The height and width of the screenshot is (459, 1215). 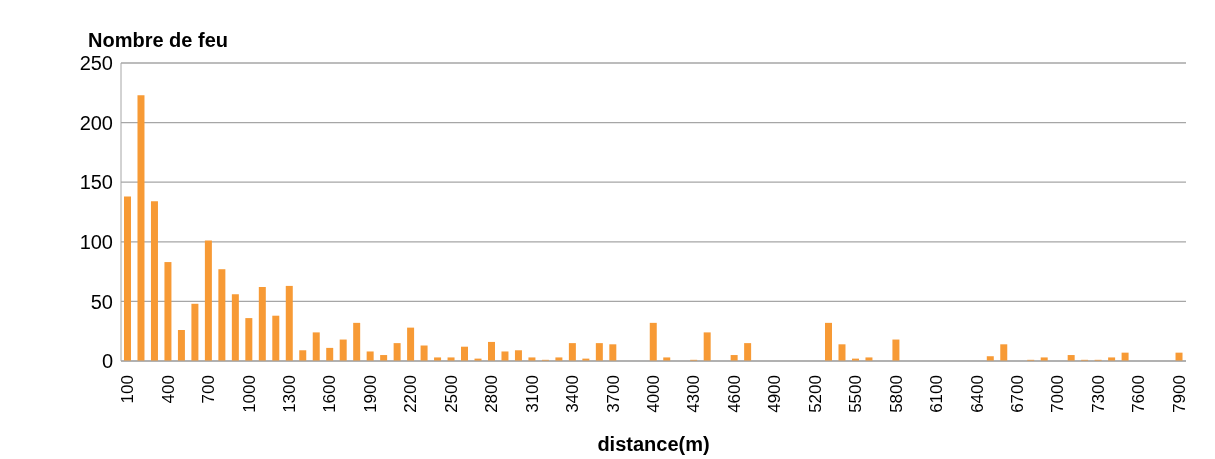 I want to click on x-tick-label: 400, so click(x=168, y=389).